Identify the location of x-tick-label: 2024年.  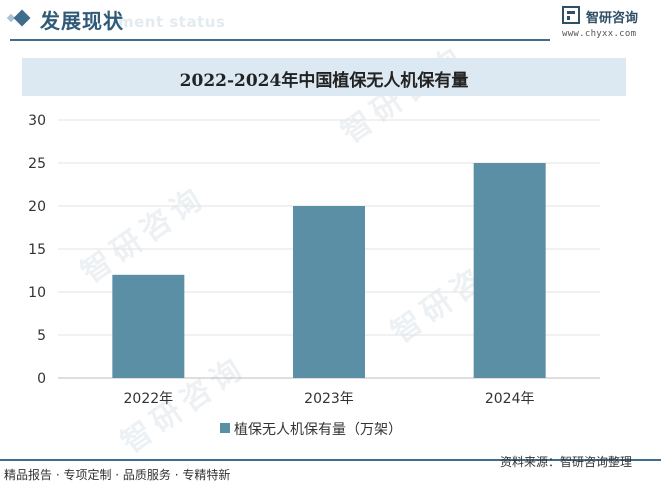
(510, 399).